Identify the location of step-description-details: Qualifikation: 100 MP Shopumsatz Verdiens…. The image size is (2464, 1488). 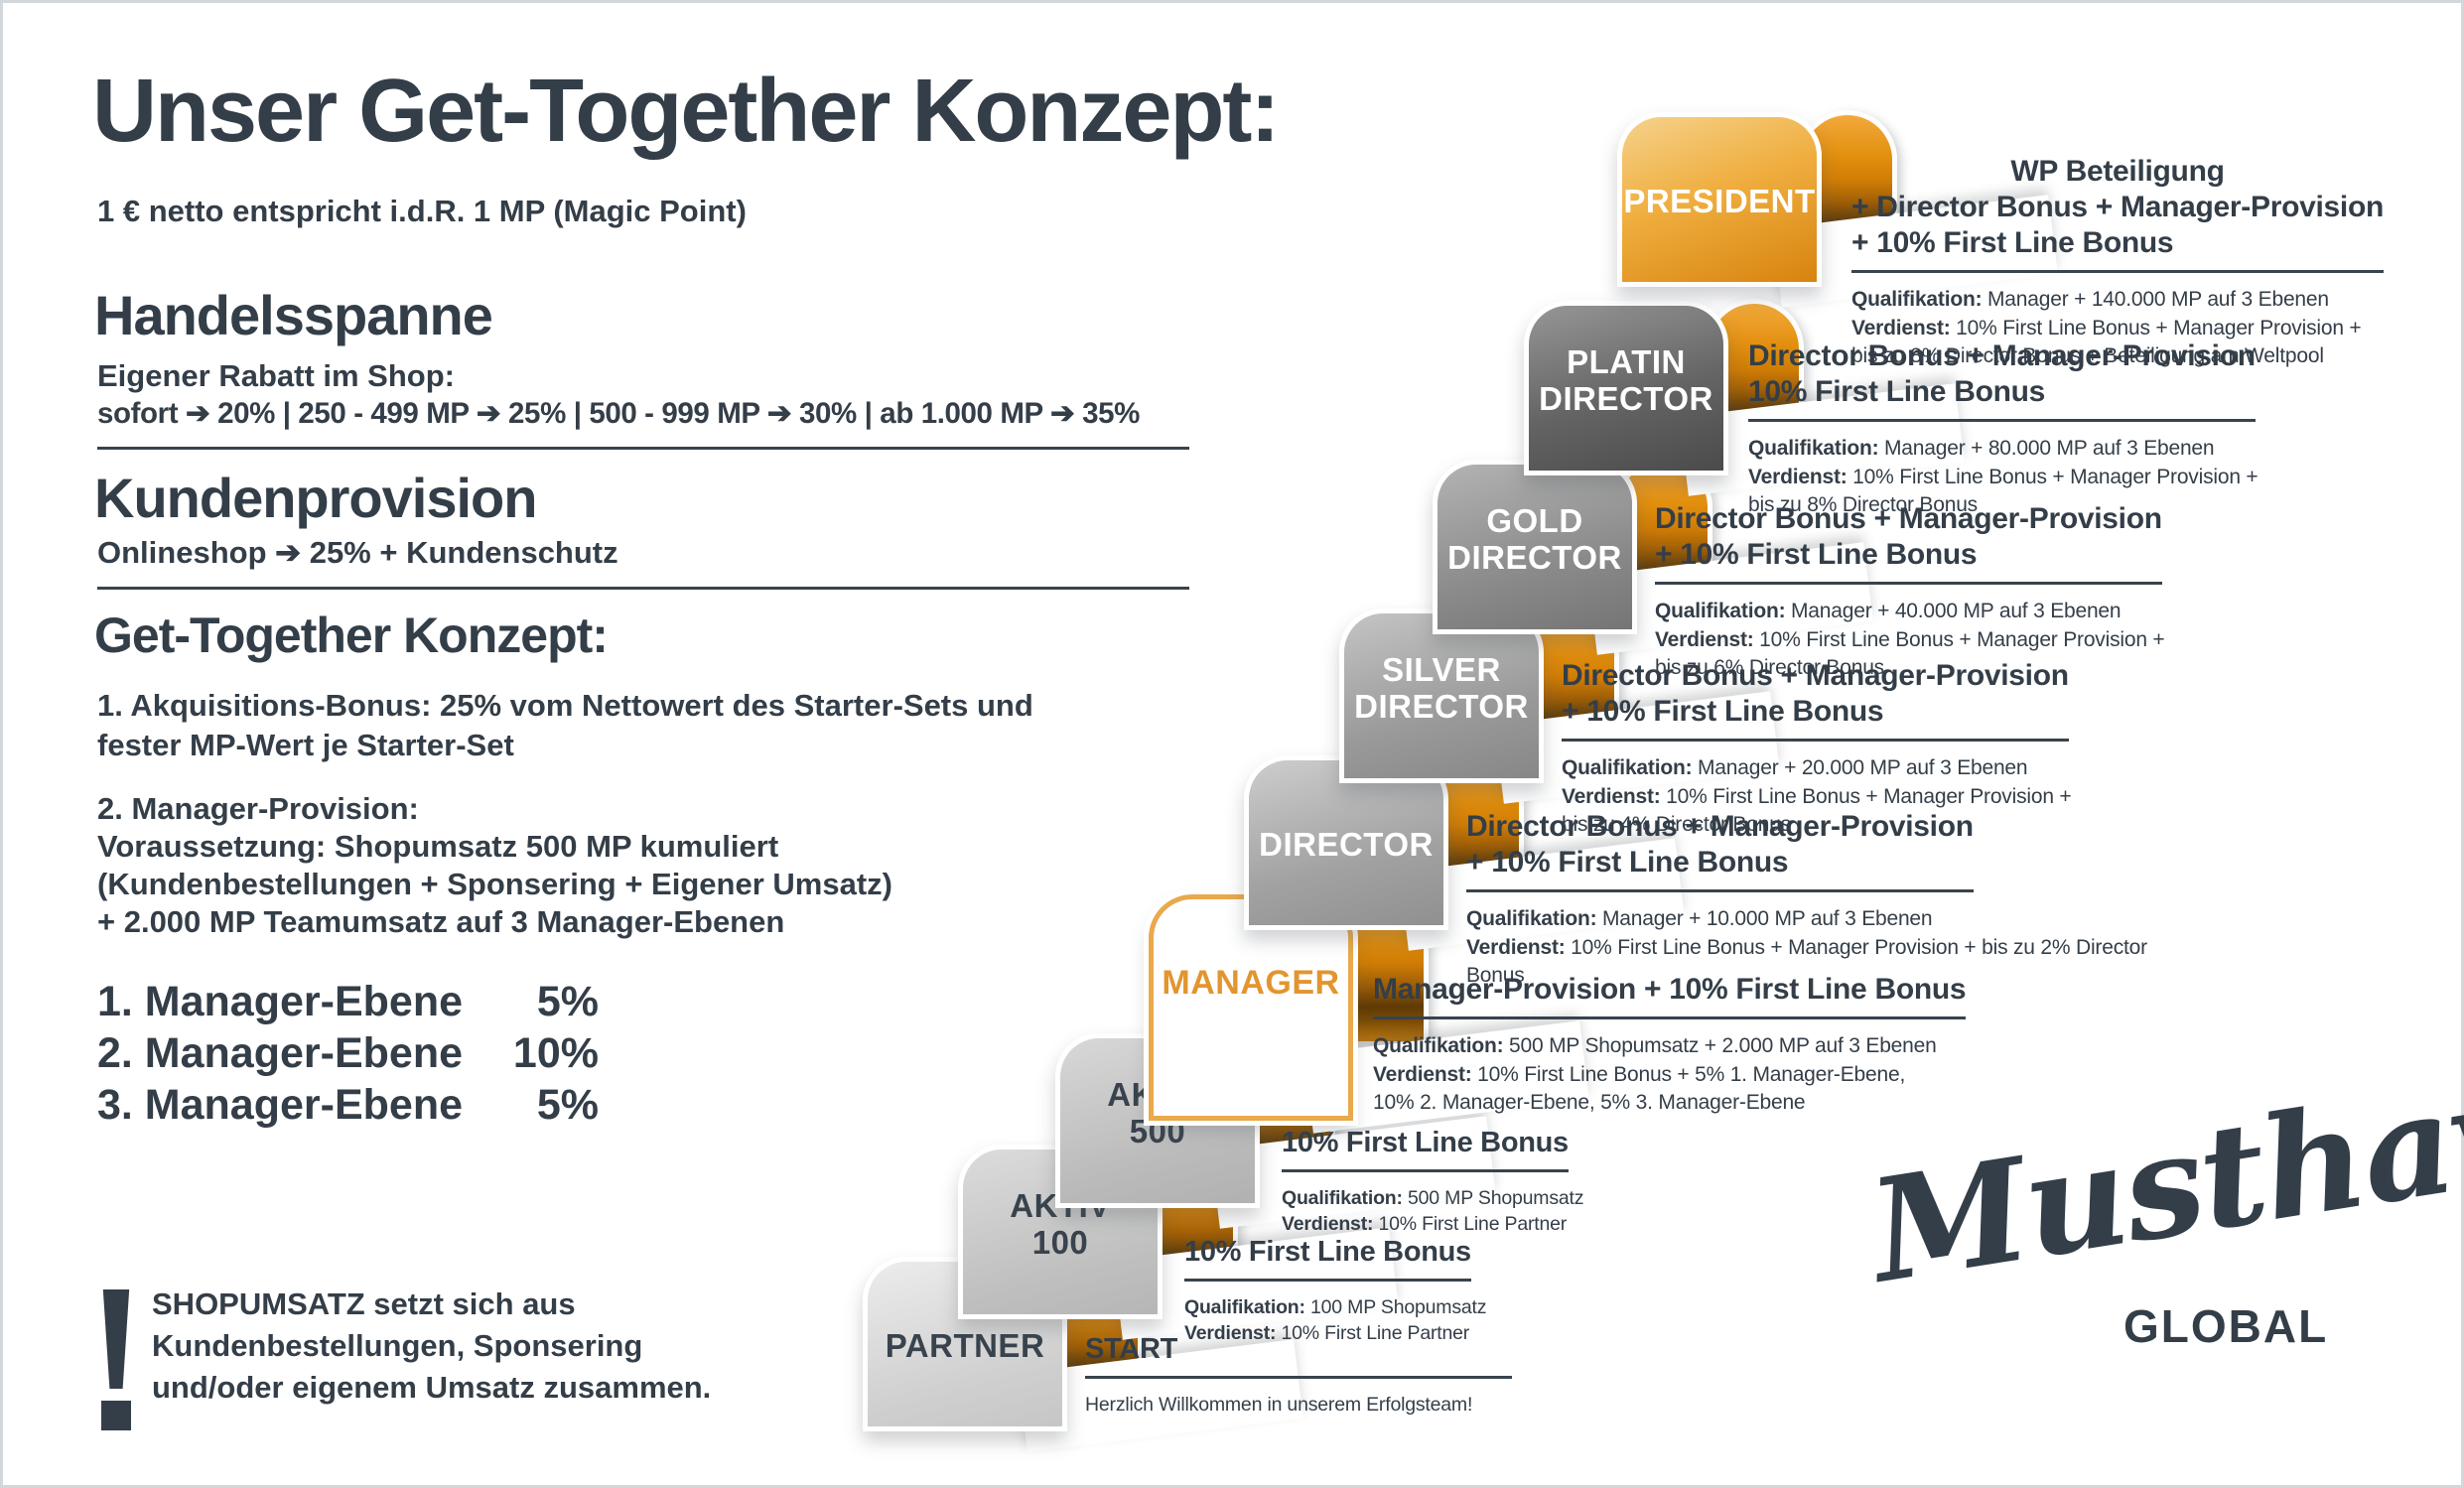
(1397, 1320).